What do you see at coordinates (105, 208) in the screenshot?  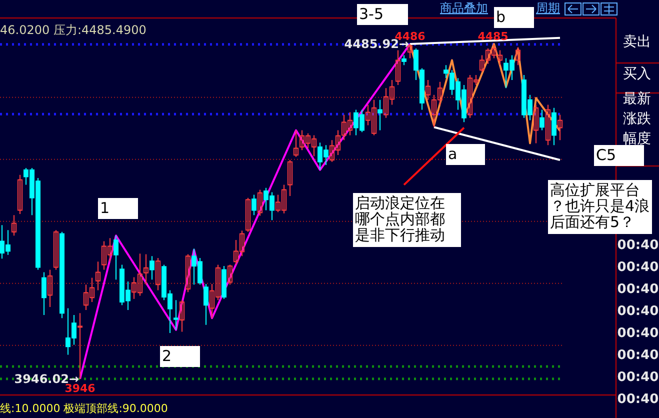 I see `annotation: 1` at bounding box center [105, 208].